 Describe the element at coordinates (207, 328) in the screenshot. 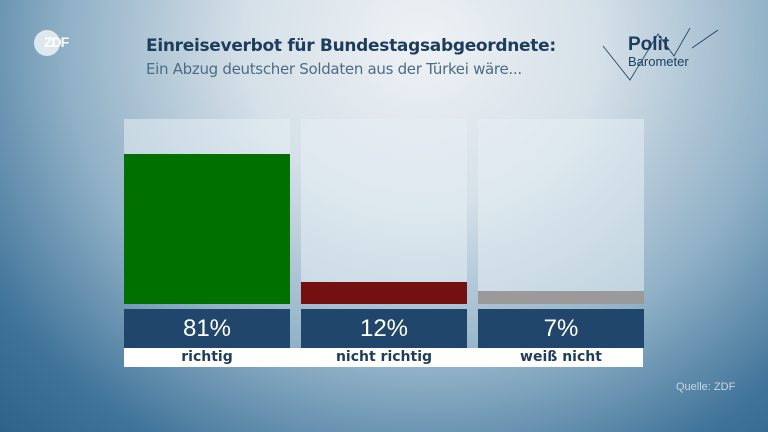

I see `value-label: 81%` at that location.